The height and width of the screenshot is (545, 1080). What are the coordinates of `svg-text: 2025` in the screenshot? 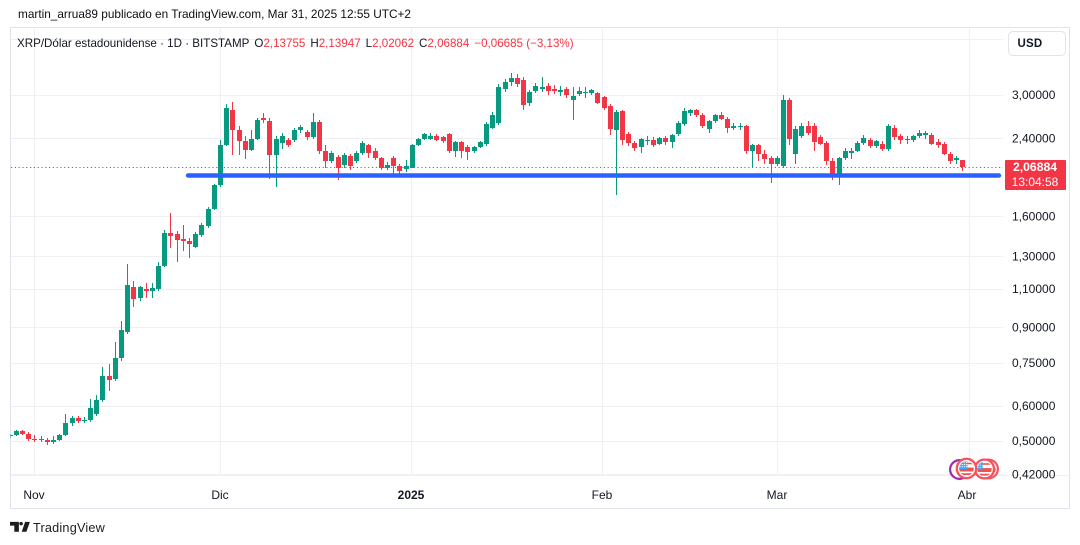 It's located at (411, 495).